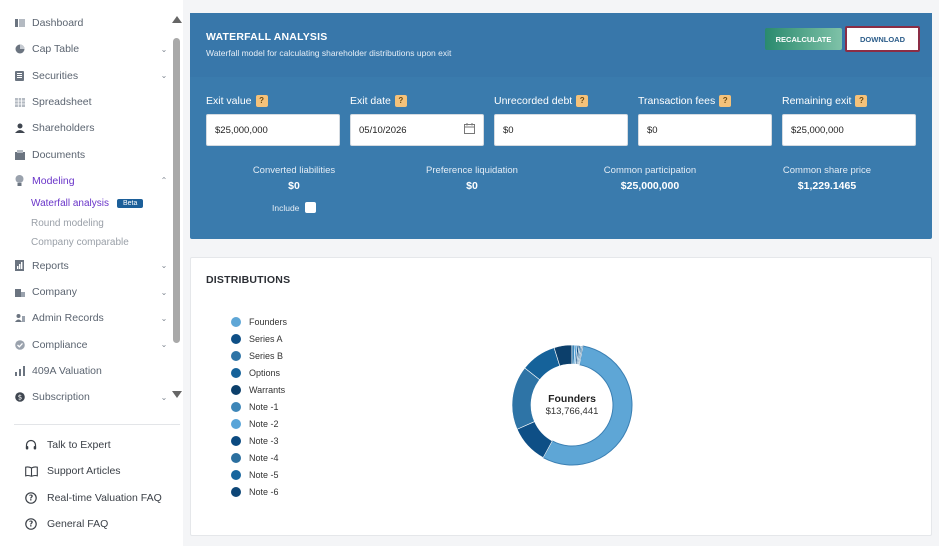  I want to click on legend-item: Options, so click(259, 372).